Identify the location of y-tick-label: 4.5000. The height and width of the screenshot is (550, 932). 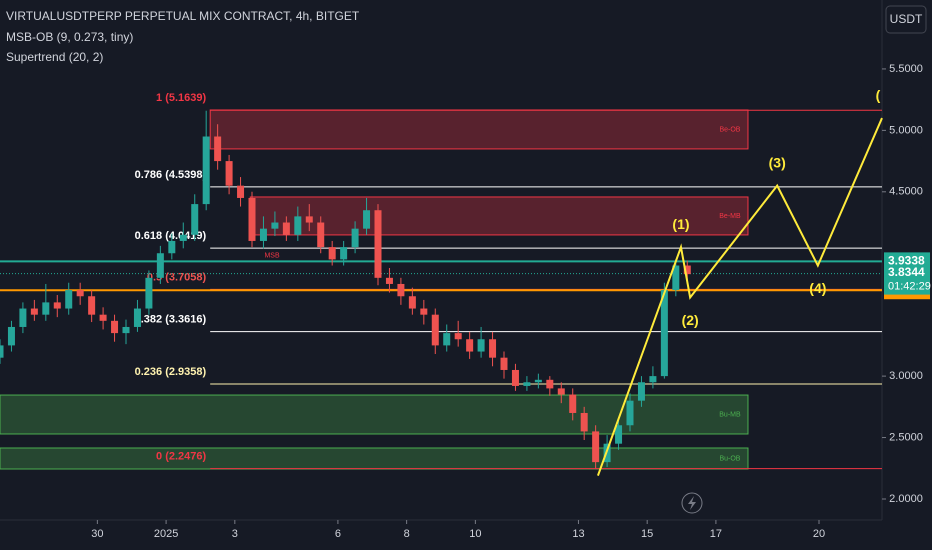
(906, 192).